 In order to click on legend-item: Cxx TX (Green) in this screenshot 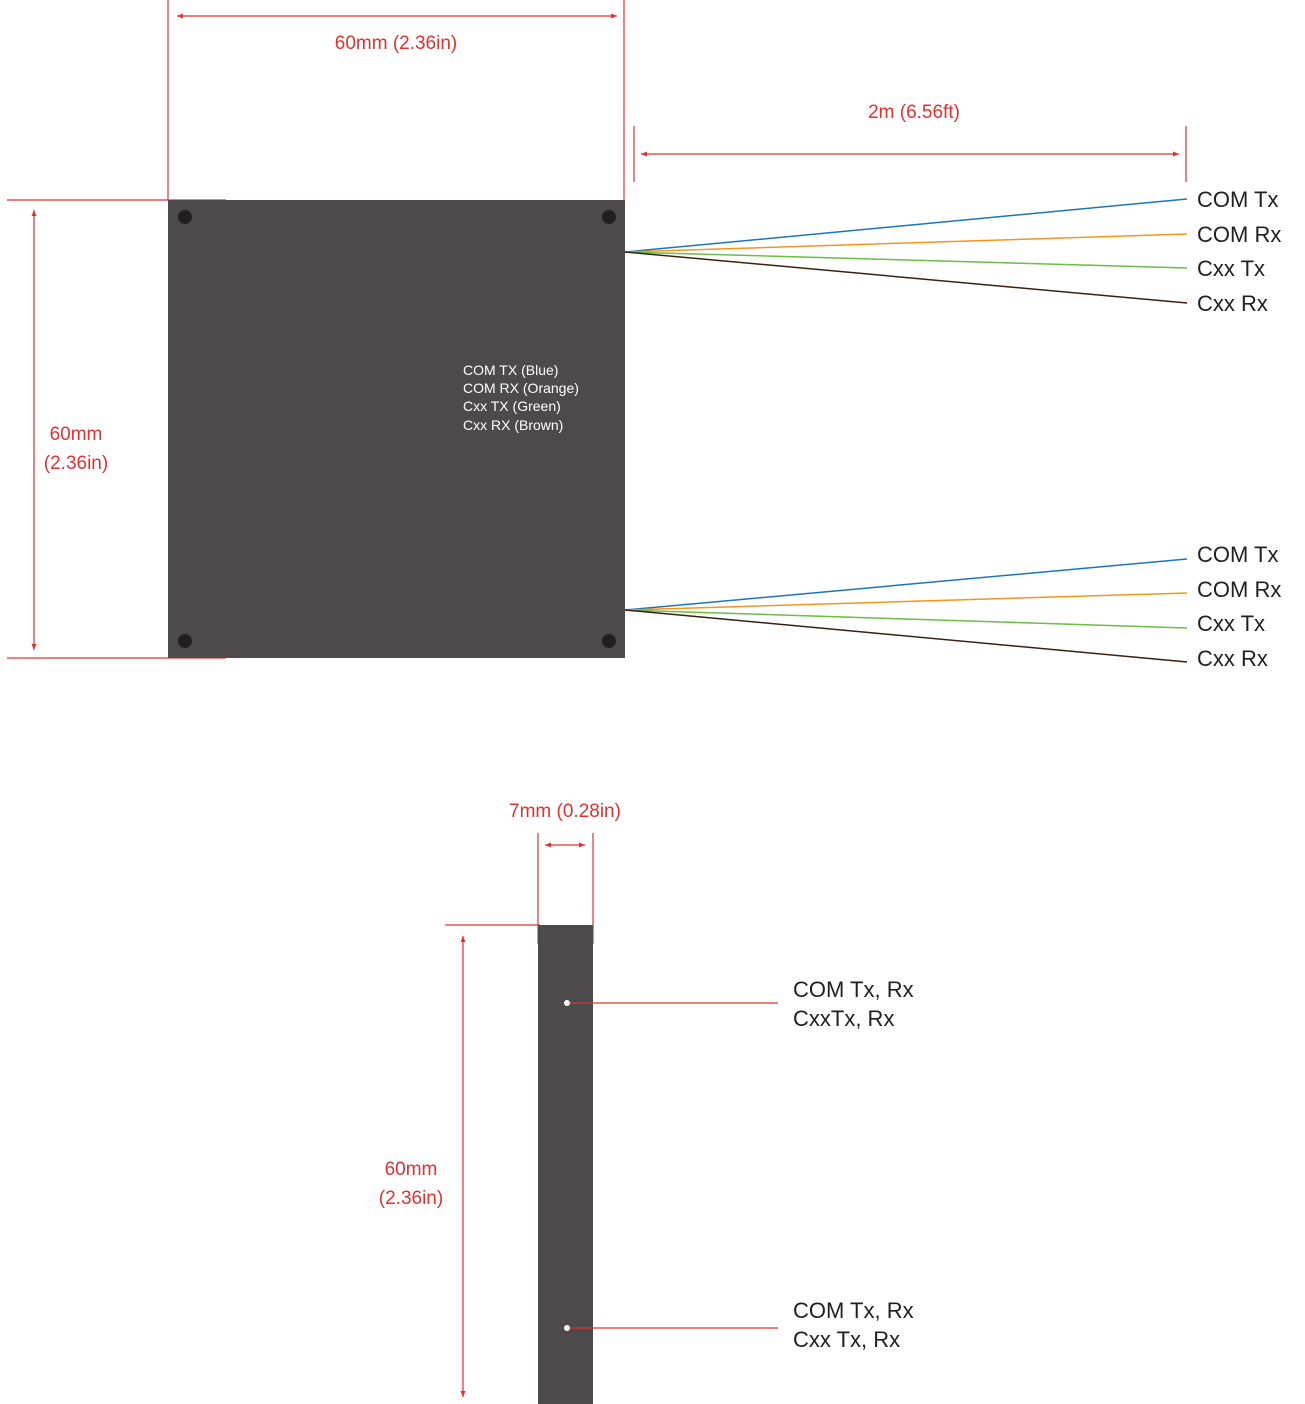, I will do `click(512, 406)`.